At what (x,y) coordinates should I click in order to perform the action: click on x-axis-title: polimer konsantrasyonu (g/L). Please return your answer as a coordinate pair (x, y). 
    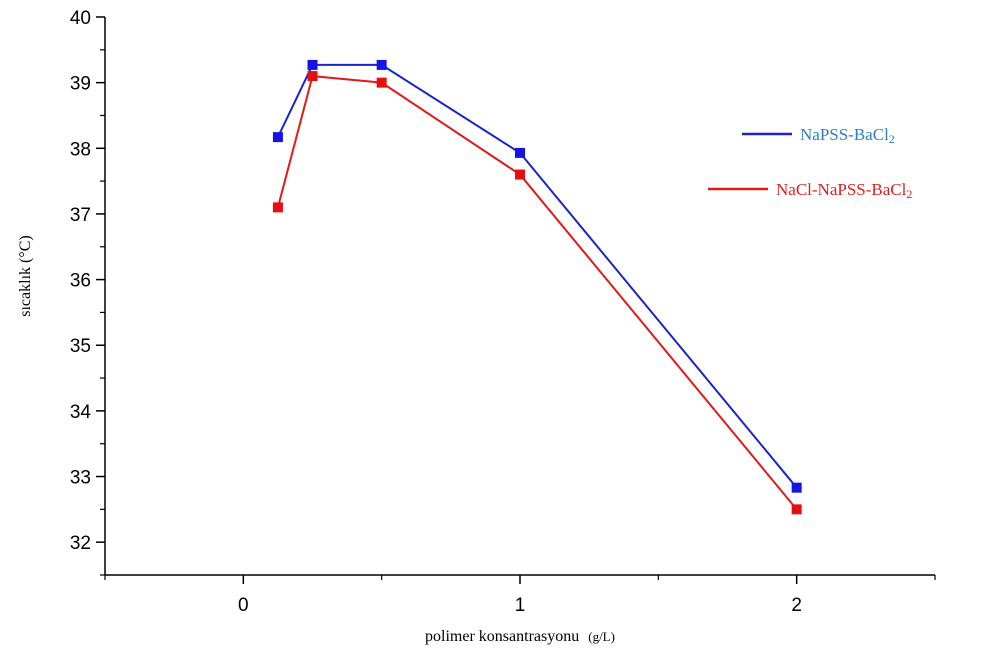
    Looking at the image, I should click on (520, 636).